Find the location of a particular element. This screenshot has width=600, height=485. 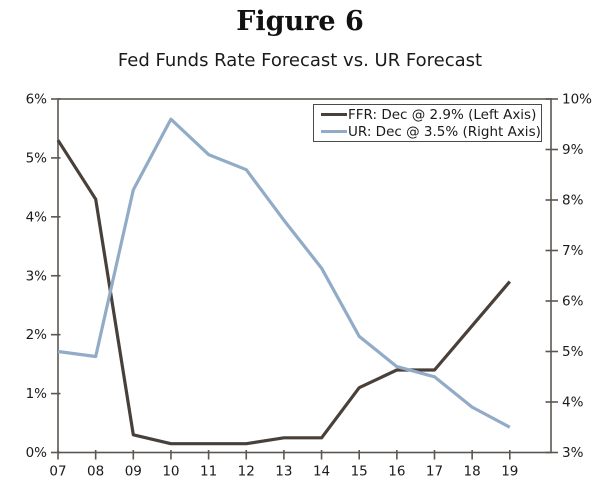

right-axis-tick-label: 10% is located at coordinates (577, 100).